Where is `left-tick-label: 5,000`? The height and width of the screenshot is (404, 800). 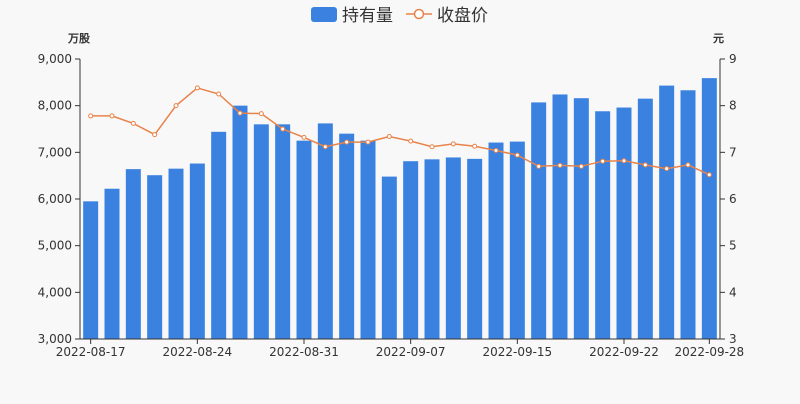 left-tick-label: 5,000 is located at coordinates (55, 246).